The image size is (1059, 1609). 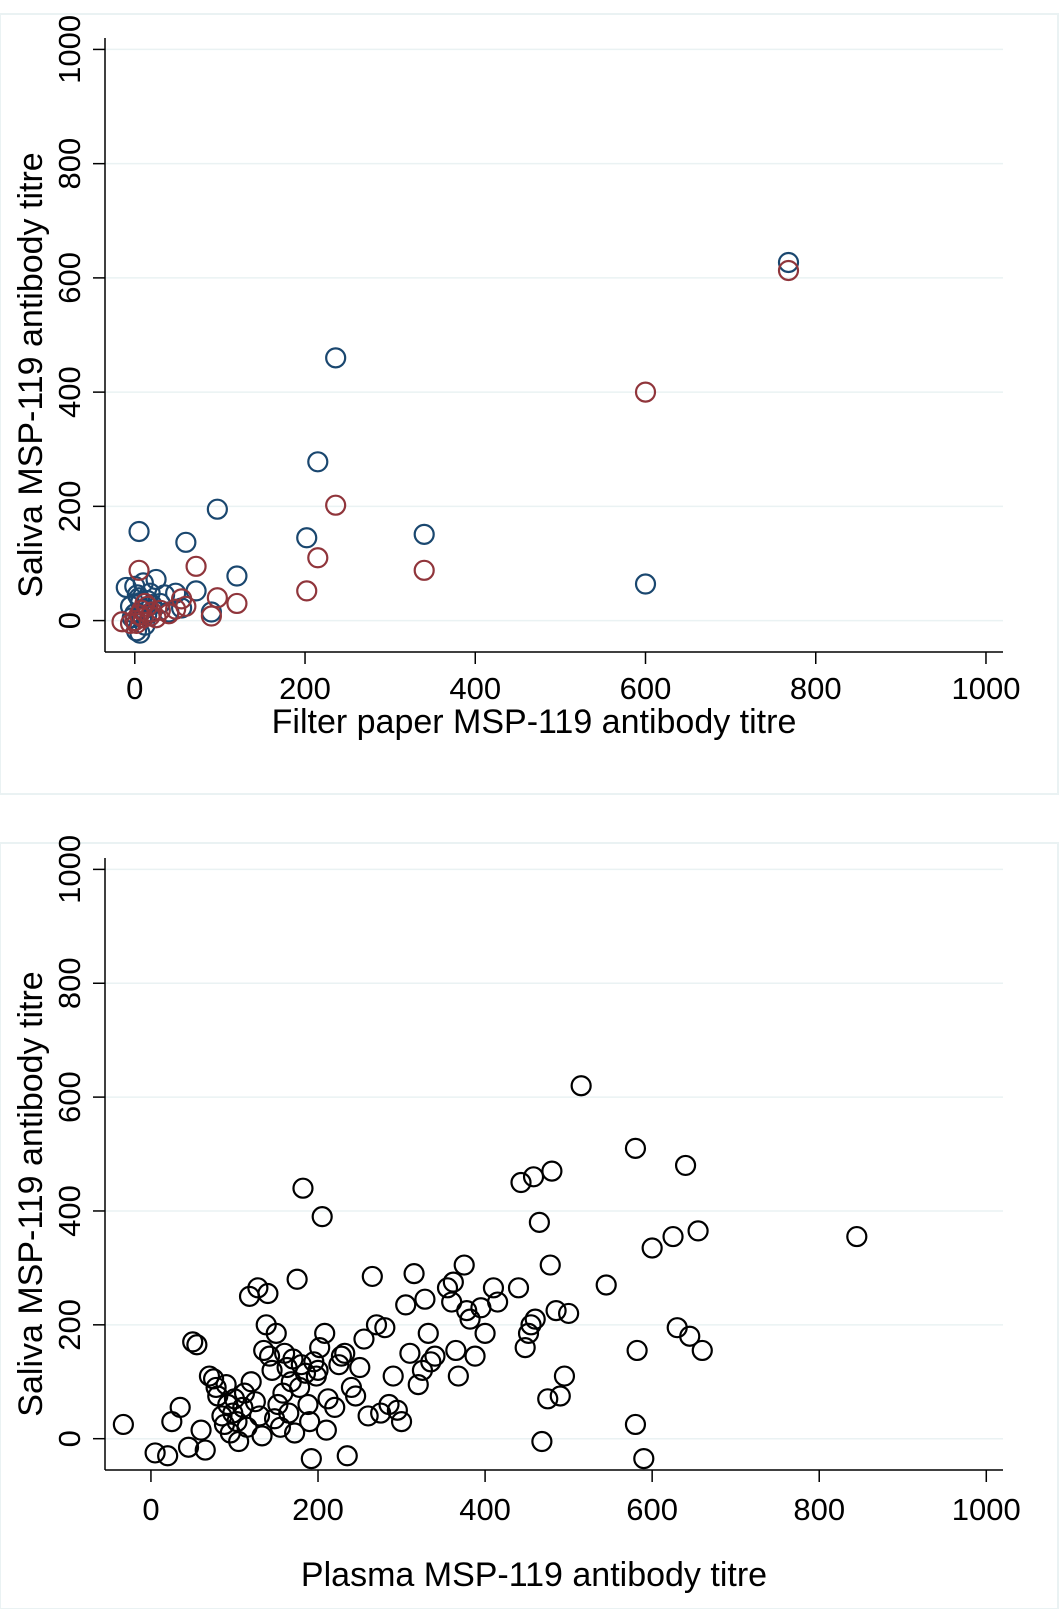 I want to click on x-tick-label-0: 0, so click(x=150, y=1509).